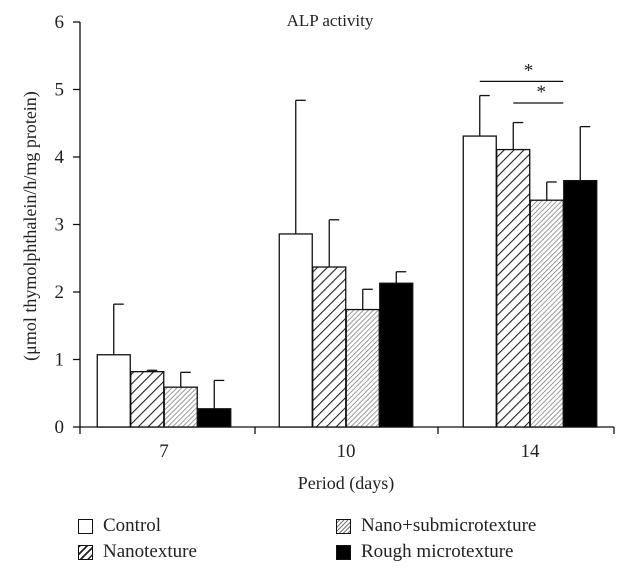 This screenshot has height=579, width=633. What do you see at coordinates (449, 525) in the screenshot?
I see `legend-label-nano-submicrotexture: Nano+submicrotexture` at bounding box center [449, 525].